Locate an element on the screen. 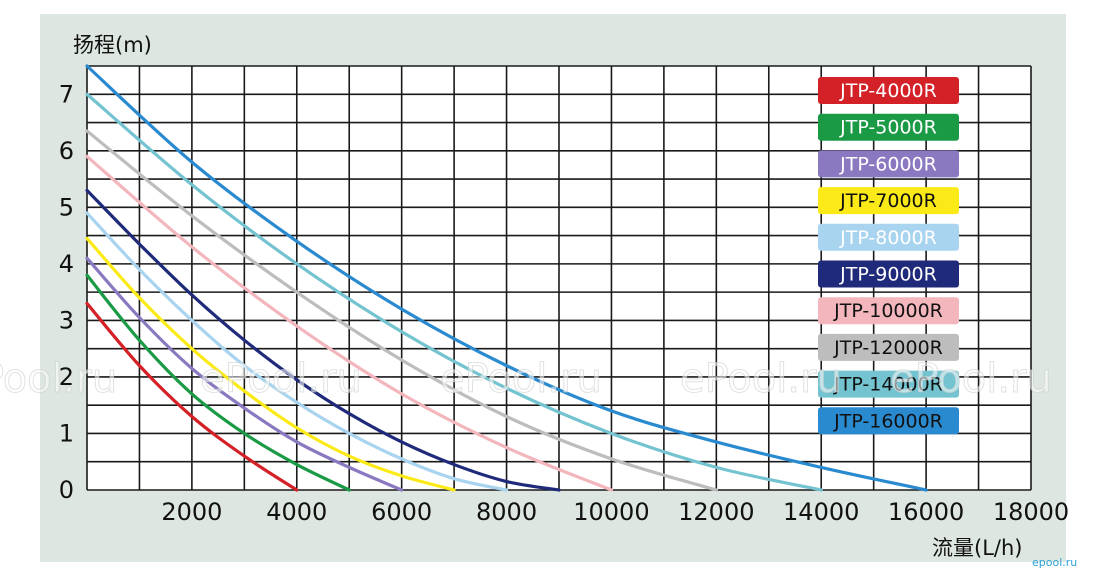  y-tick-label: 0 is located at coordinates (66, 490).